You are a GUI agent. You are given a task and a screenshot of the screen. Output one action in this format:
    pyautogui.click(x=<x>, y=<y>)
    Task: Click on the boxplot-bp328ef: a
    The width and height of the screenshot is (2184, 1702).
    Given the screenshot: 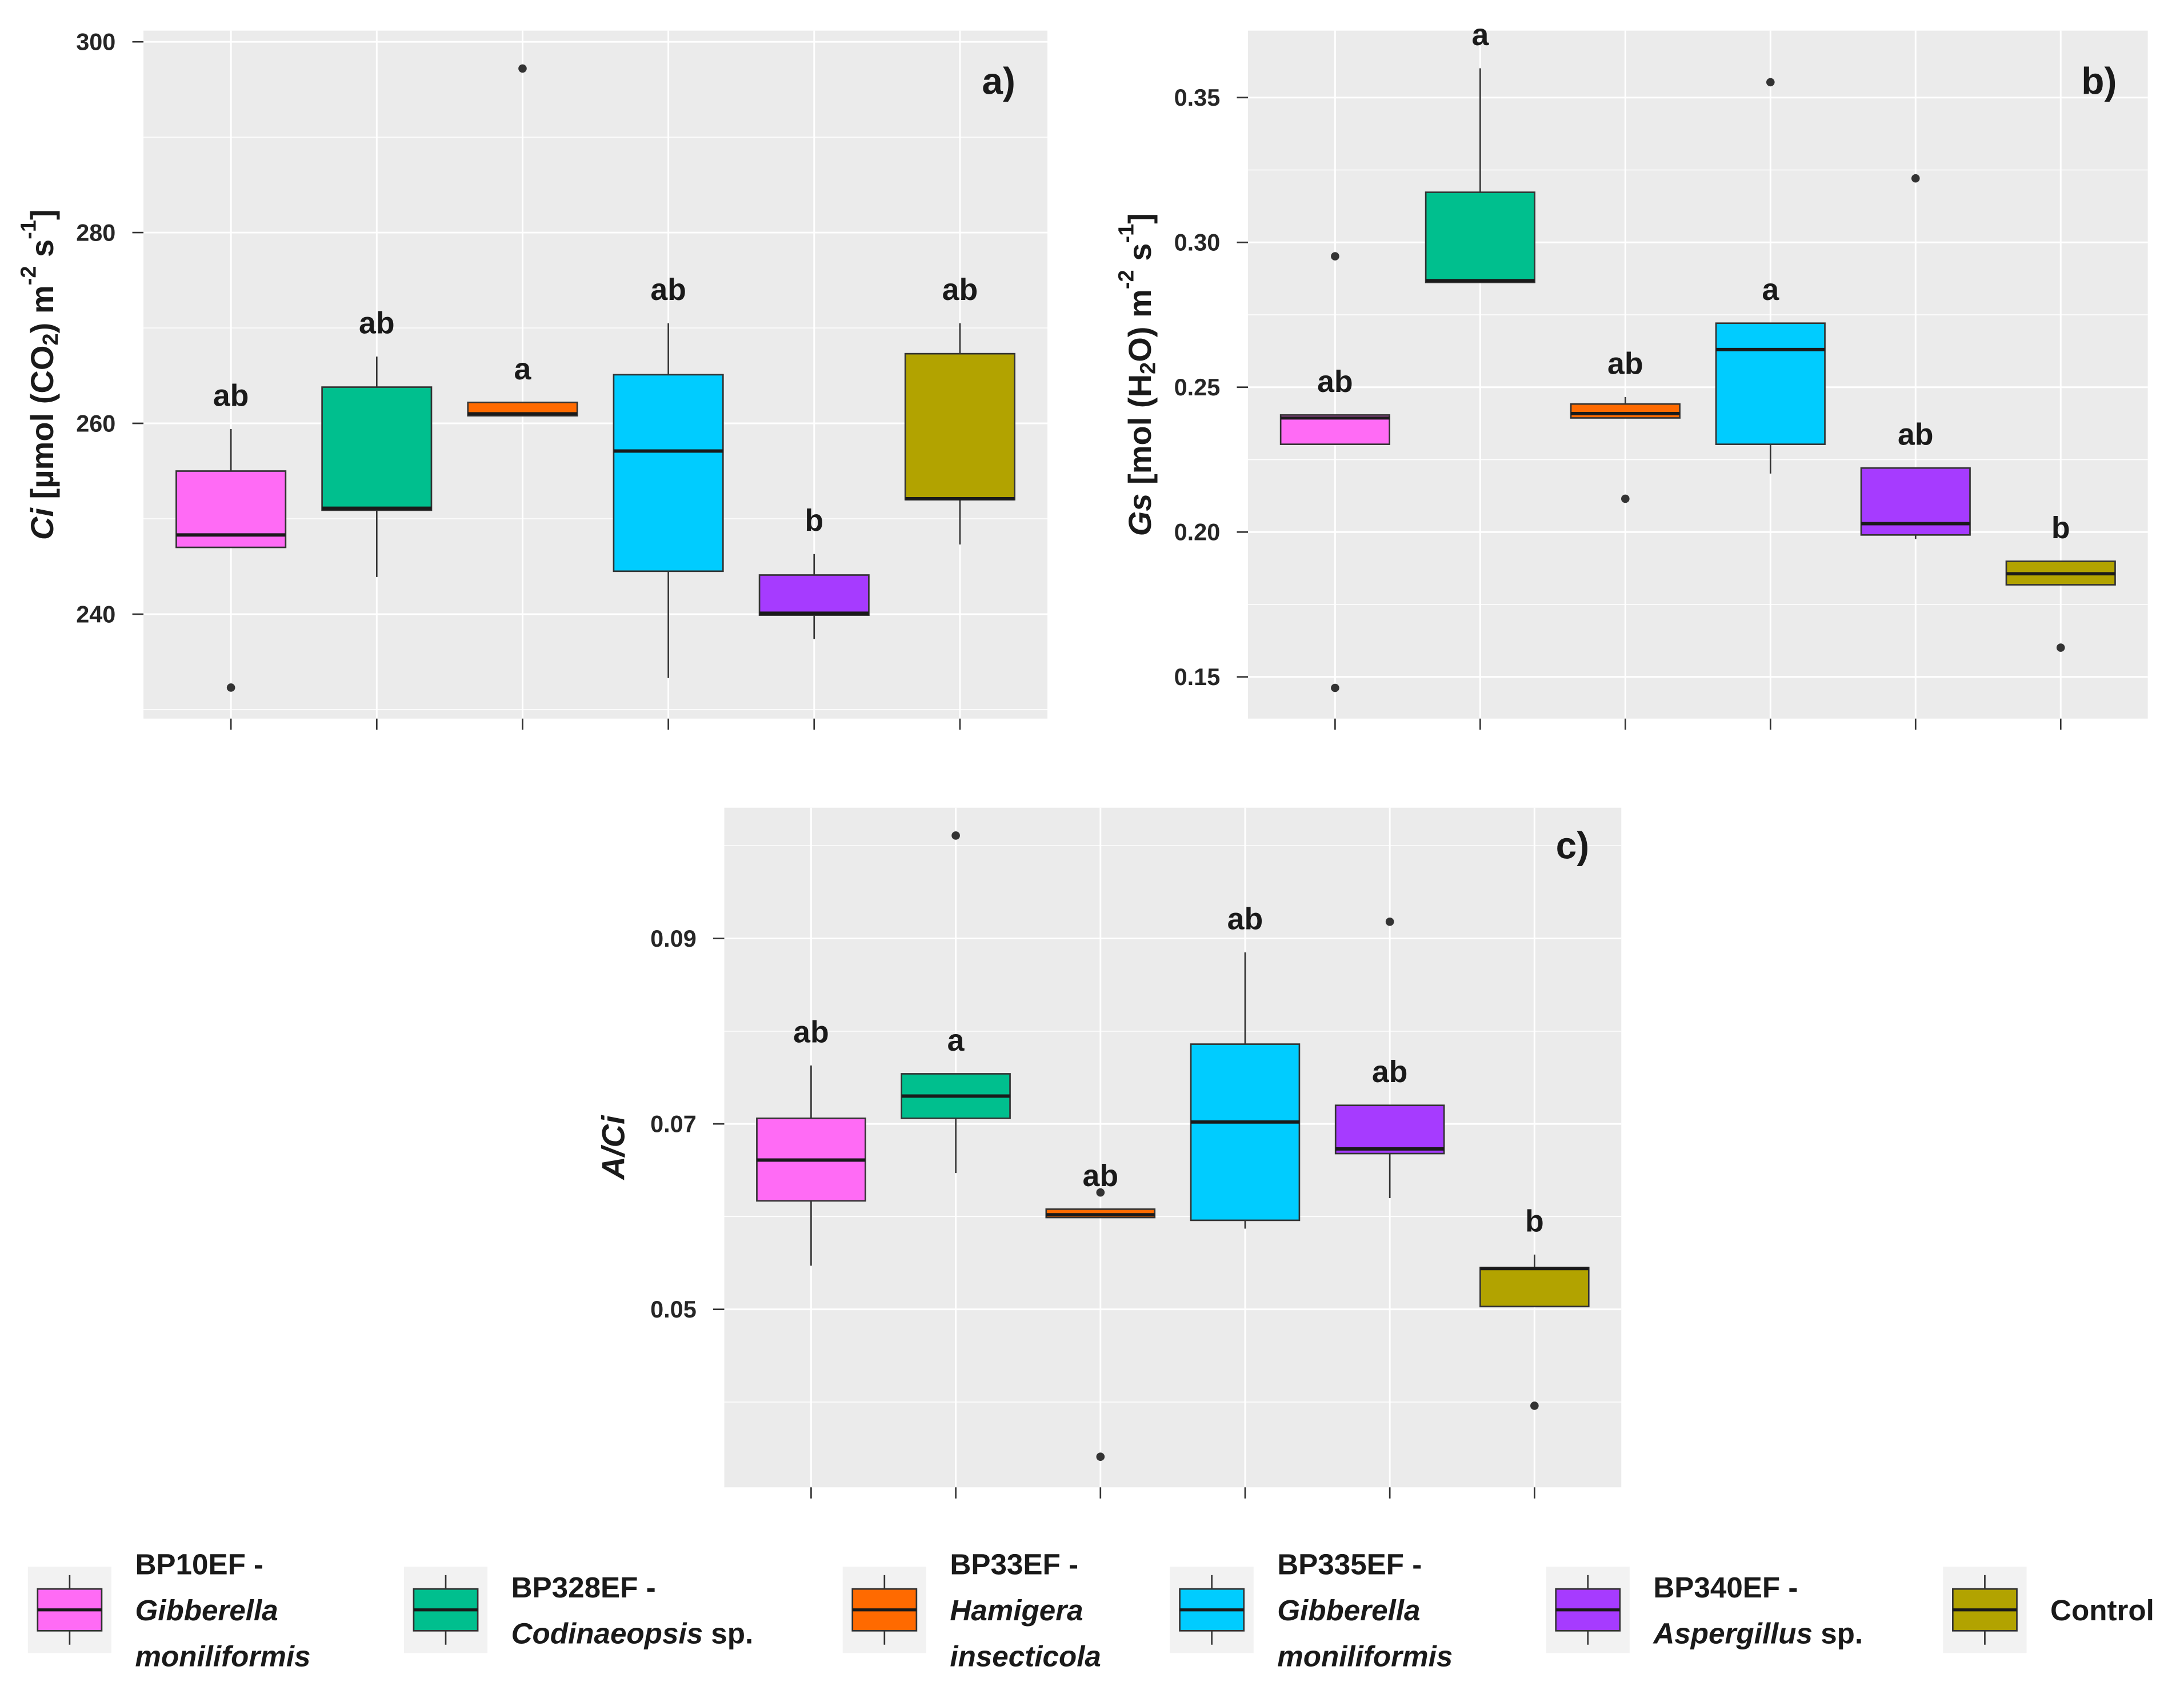 What is the action you would take?
    pyautogui.click(x=956, y=1002)
    